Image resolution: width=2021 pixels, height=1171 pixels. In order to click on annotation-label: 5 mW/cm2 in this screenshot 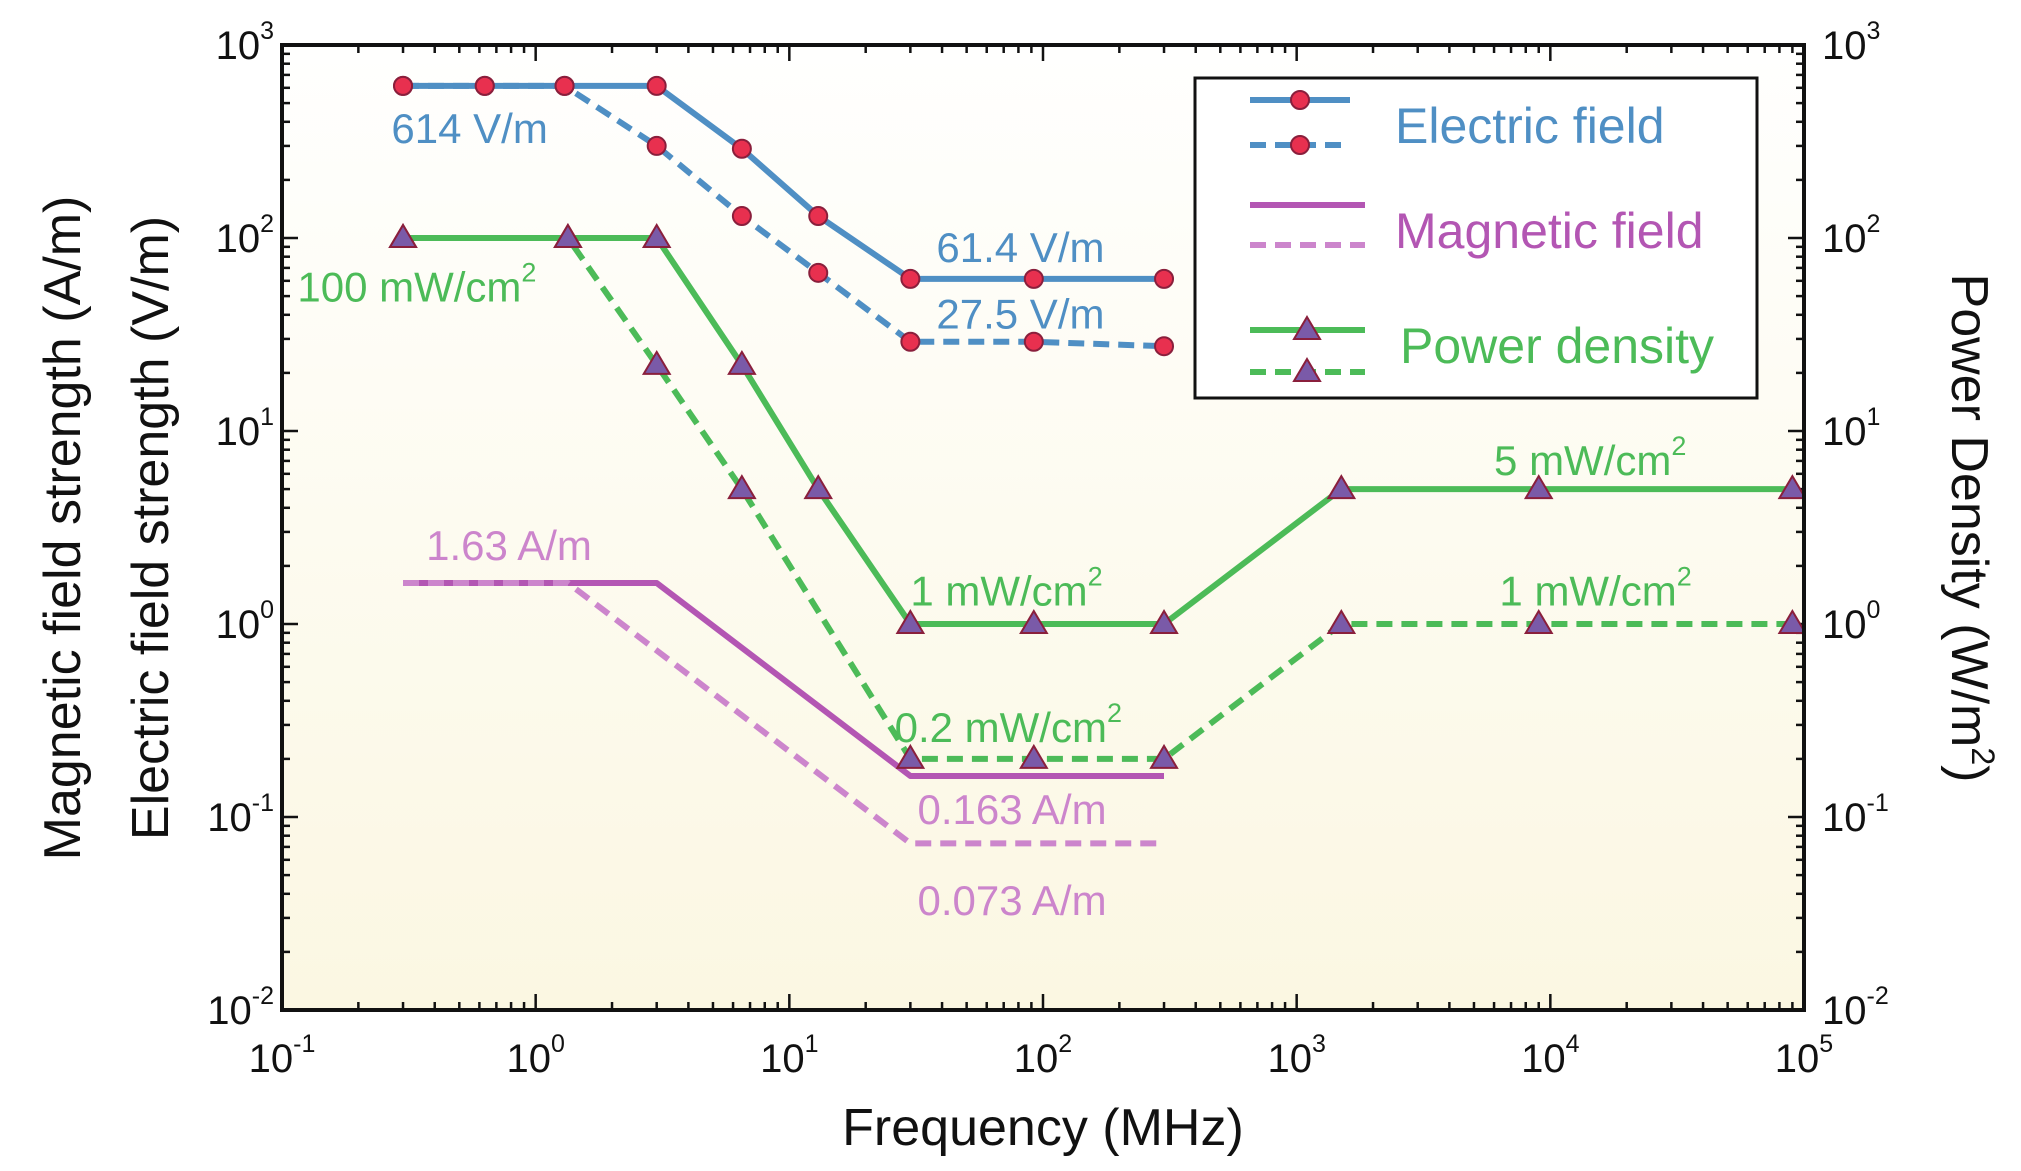, I will do `click(1590, 457)`.